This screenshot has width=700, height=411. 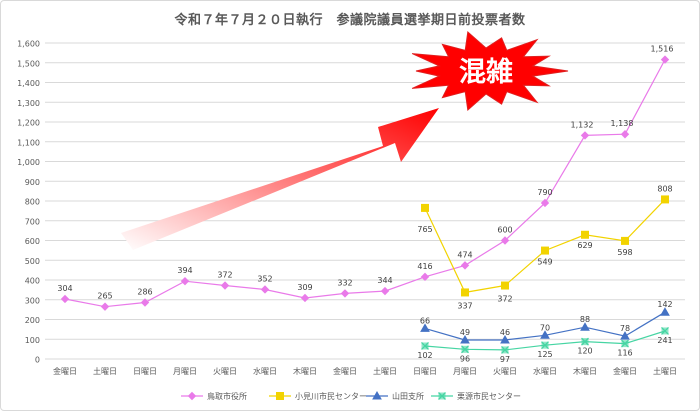 What do you see at coordinates (144, 292) in the screenshot?
I see `data-label: 286` at bounding box center [144, 292].